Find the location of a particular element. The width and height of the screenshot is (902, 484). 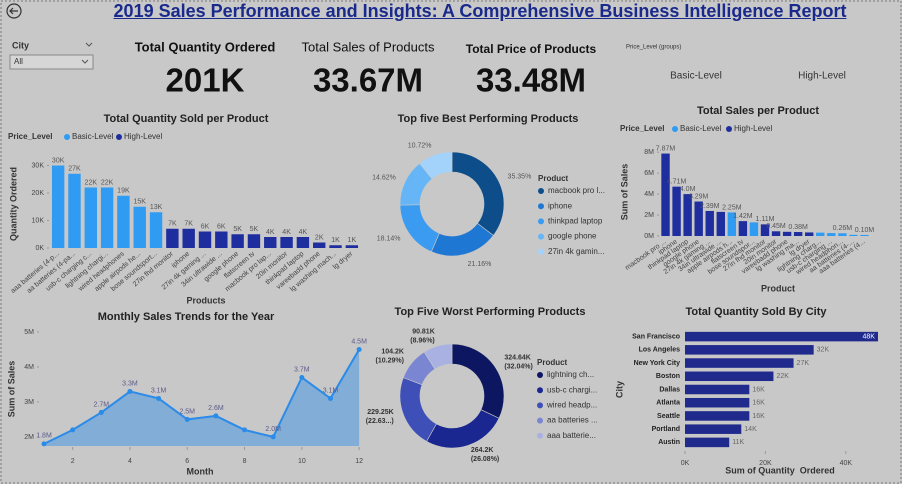

percent-label: (10.29%) is located at coordinates (390, 361).